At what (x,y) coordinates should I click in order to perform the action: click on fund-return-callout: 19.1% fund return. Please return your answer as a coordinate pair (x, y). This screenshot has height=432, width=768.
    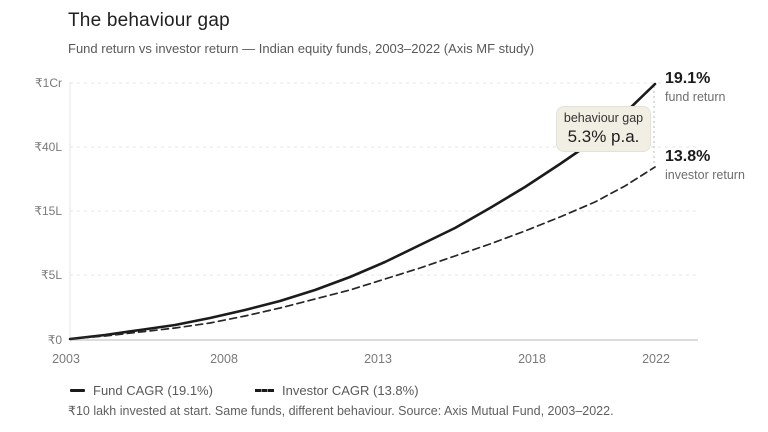
    Looking at the image, I should click on (695, 87).